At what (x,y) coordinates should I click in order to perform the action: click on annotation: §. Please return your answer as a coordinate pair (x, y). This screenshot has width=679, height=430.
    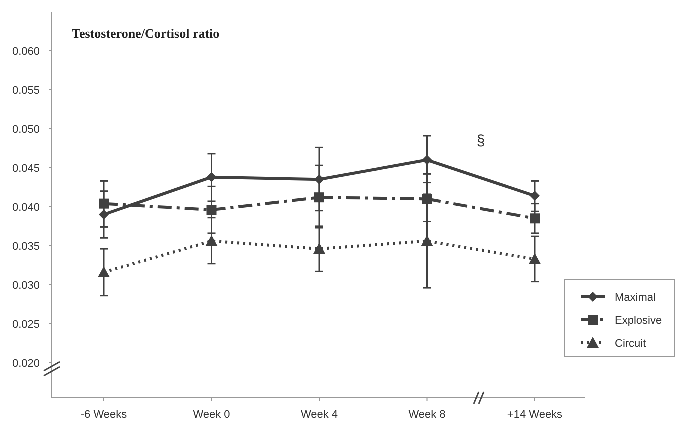
    Looking at the image, I should click on (481, 141).